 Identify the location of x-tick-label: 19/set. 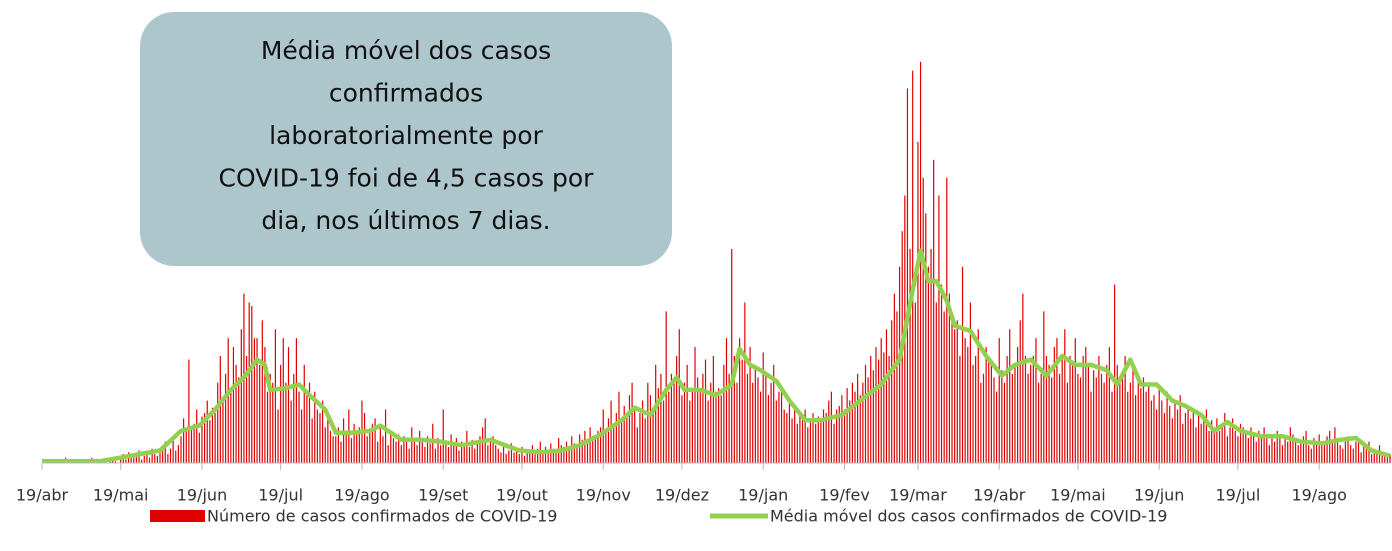
(443, 495).